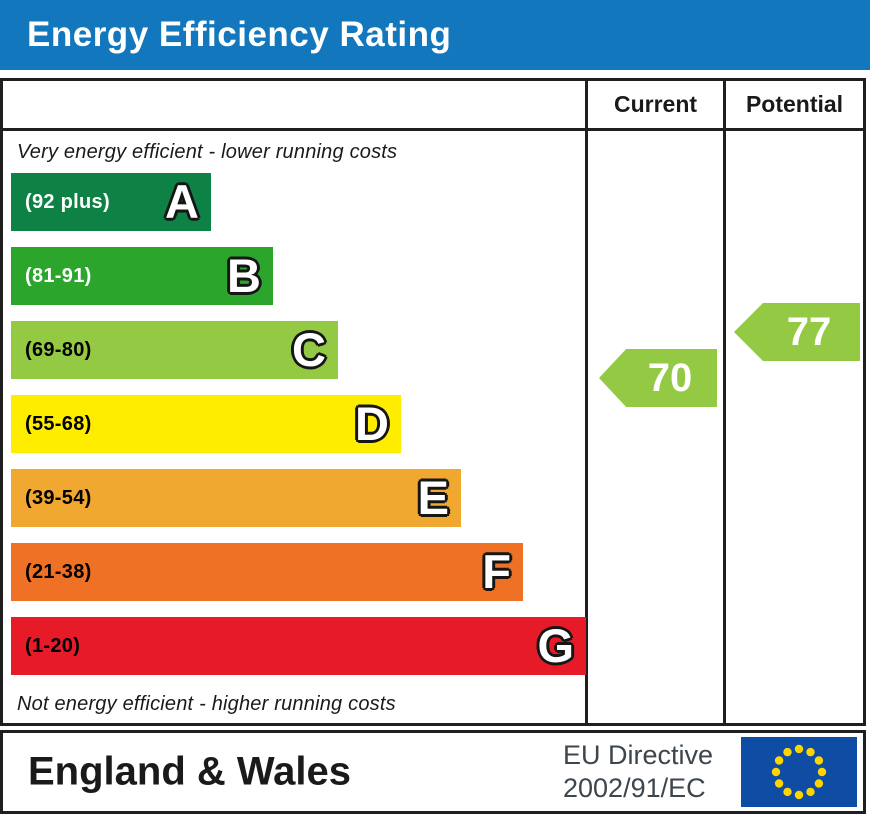  Describe the element at coordinates (58, 497) in the screenshot. I see `band-e-range: (39-54)` at that location.